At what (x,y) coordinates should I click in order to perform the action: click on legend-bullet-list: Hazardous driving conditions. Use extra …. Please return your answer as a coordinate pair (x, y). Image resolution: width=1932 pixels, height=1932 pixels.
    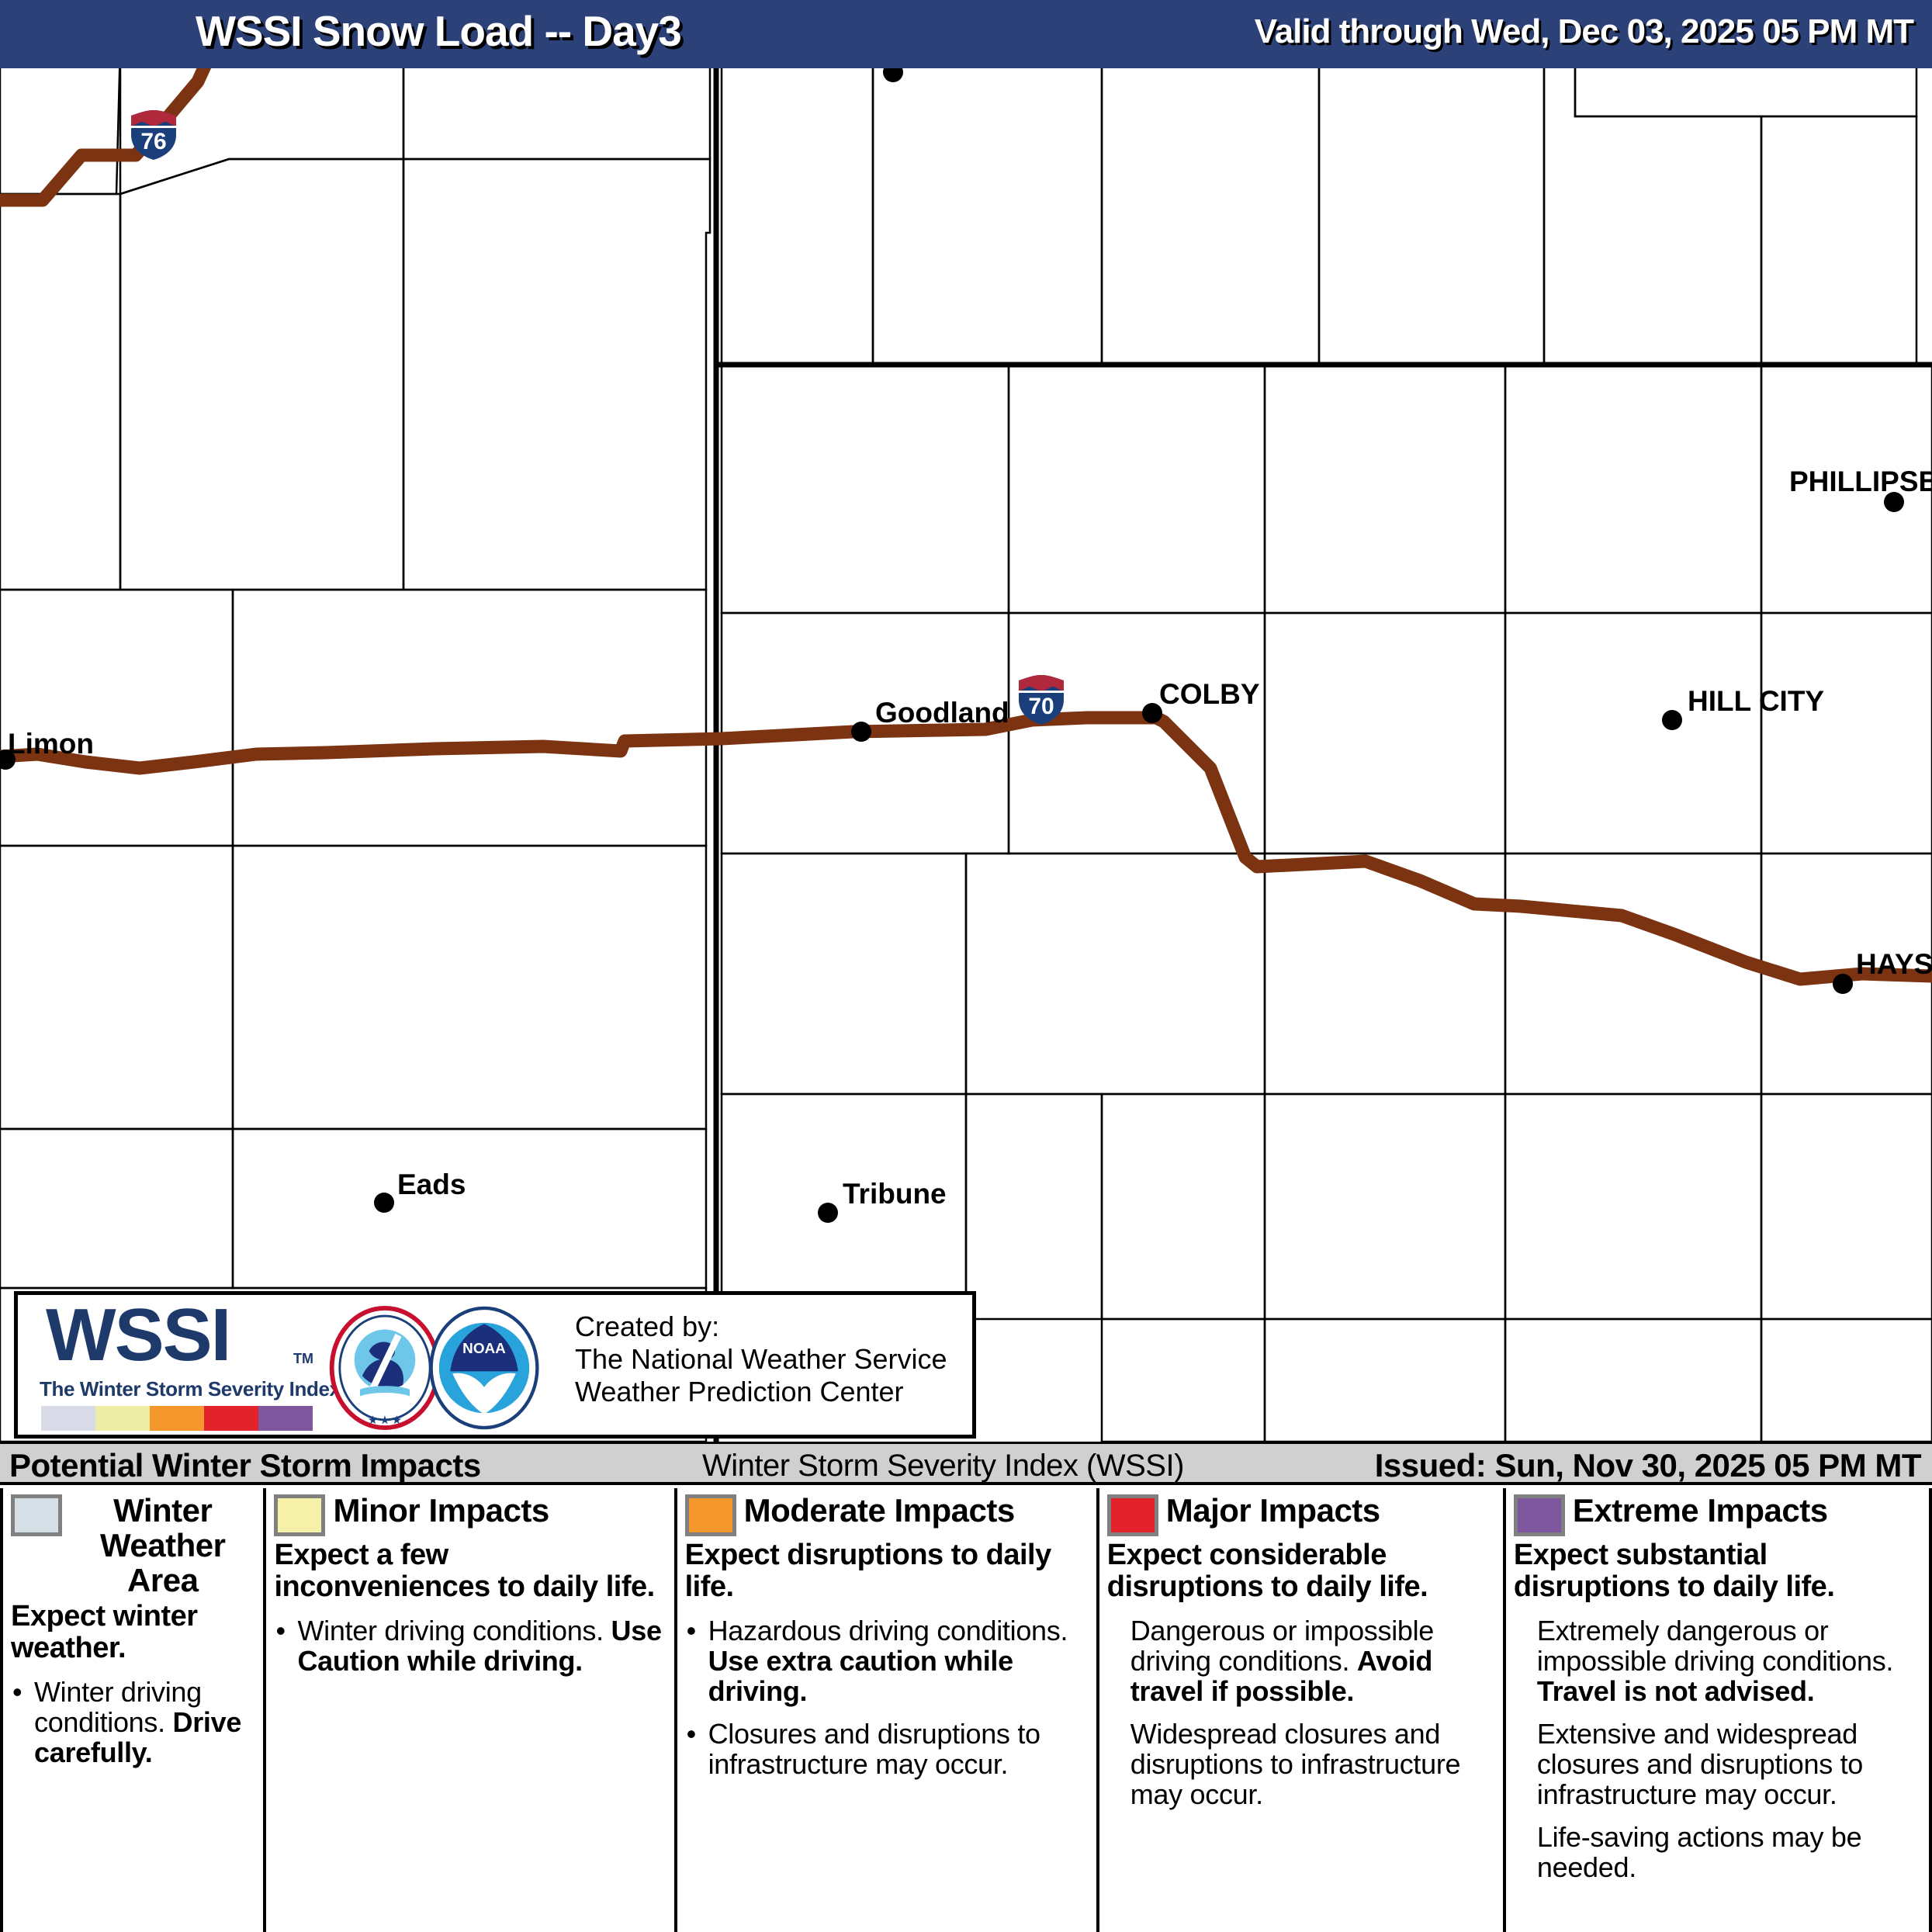
    Looking at the image, I should click on (887, 1697).